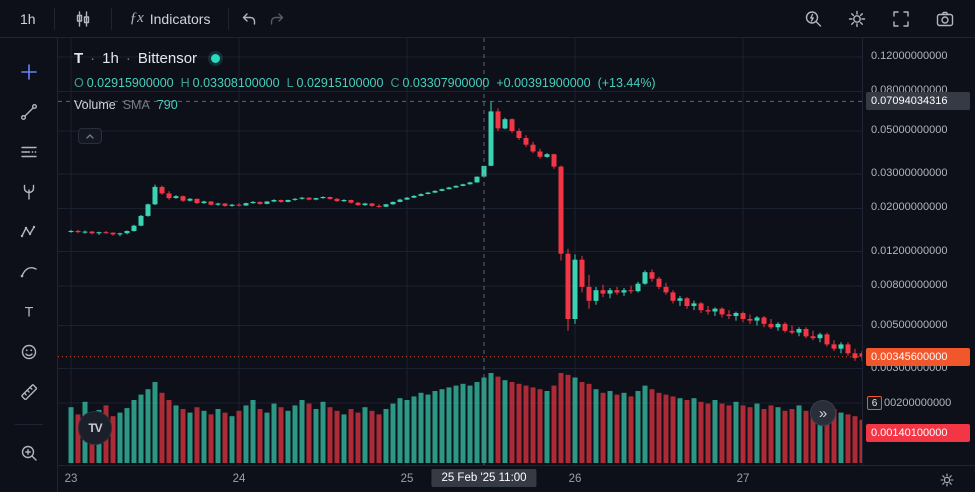 The image size is (975, 492). I want to click on tool-emoji-button, so click(29, 352).